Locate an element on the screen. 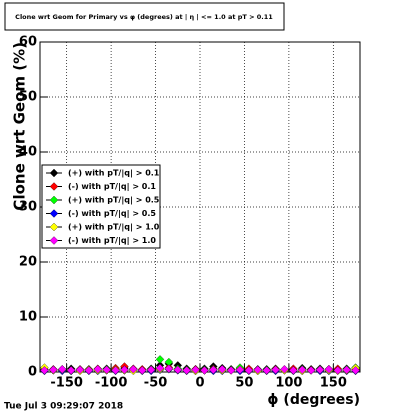 The height and width of the screenshot is (418, 400). legend-label: (-) with pT/|q| > 1.0 is located at coordinates (112, 240).